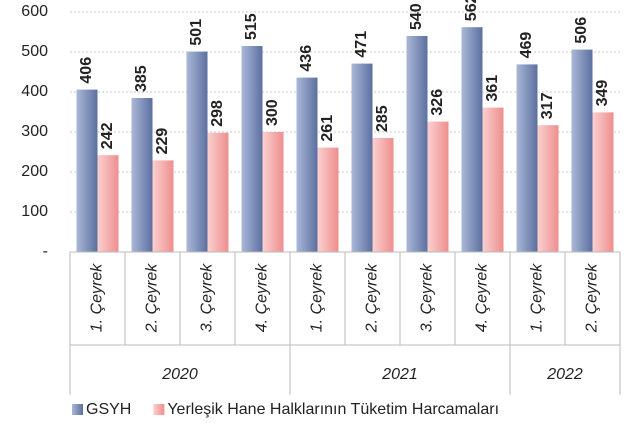 This screenshot has width=630, height=430. What do you see at coordinates (272, 112) in the screenshot?
I see `data-label: 300` at bounding box center [272, 112].